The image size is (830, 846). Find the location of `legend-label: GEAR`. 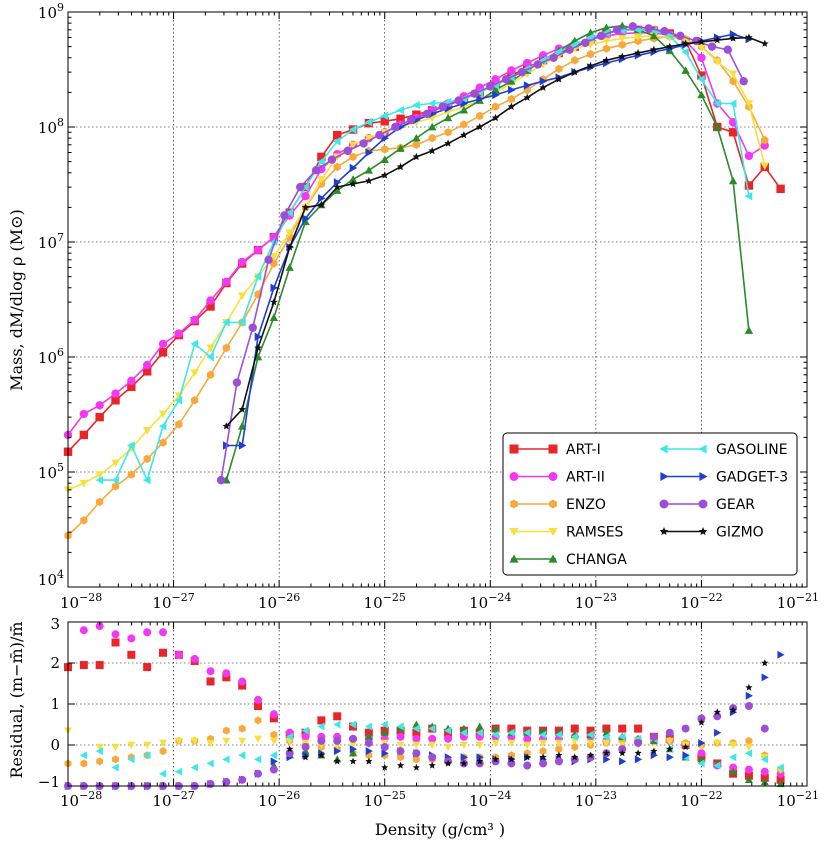

legend-label: GEAR is located at coordinates (735, 505).